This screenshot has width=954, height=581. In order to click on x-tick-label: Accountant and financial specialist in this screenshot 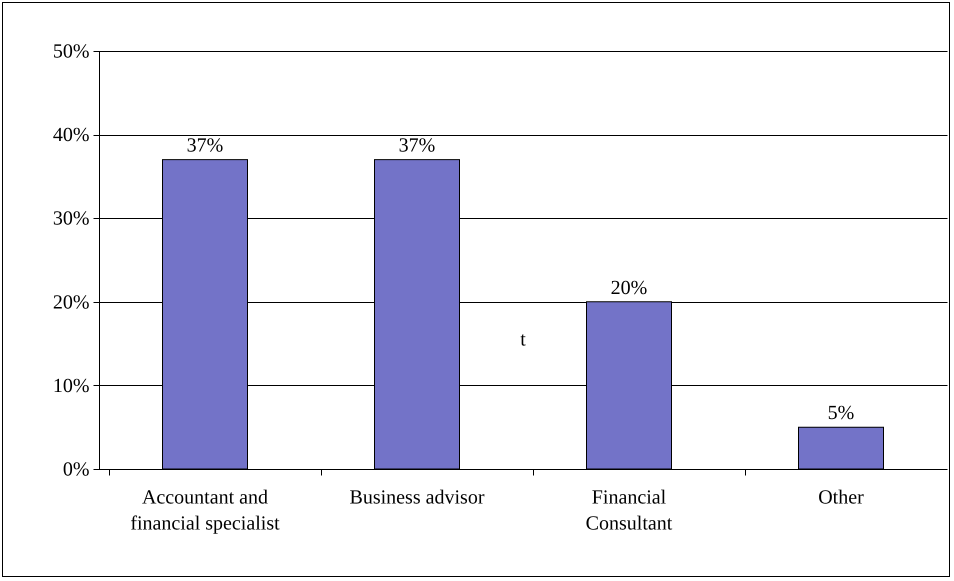, I will do `click(205, 510)`.